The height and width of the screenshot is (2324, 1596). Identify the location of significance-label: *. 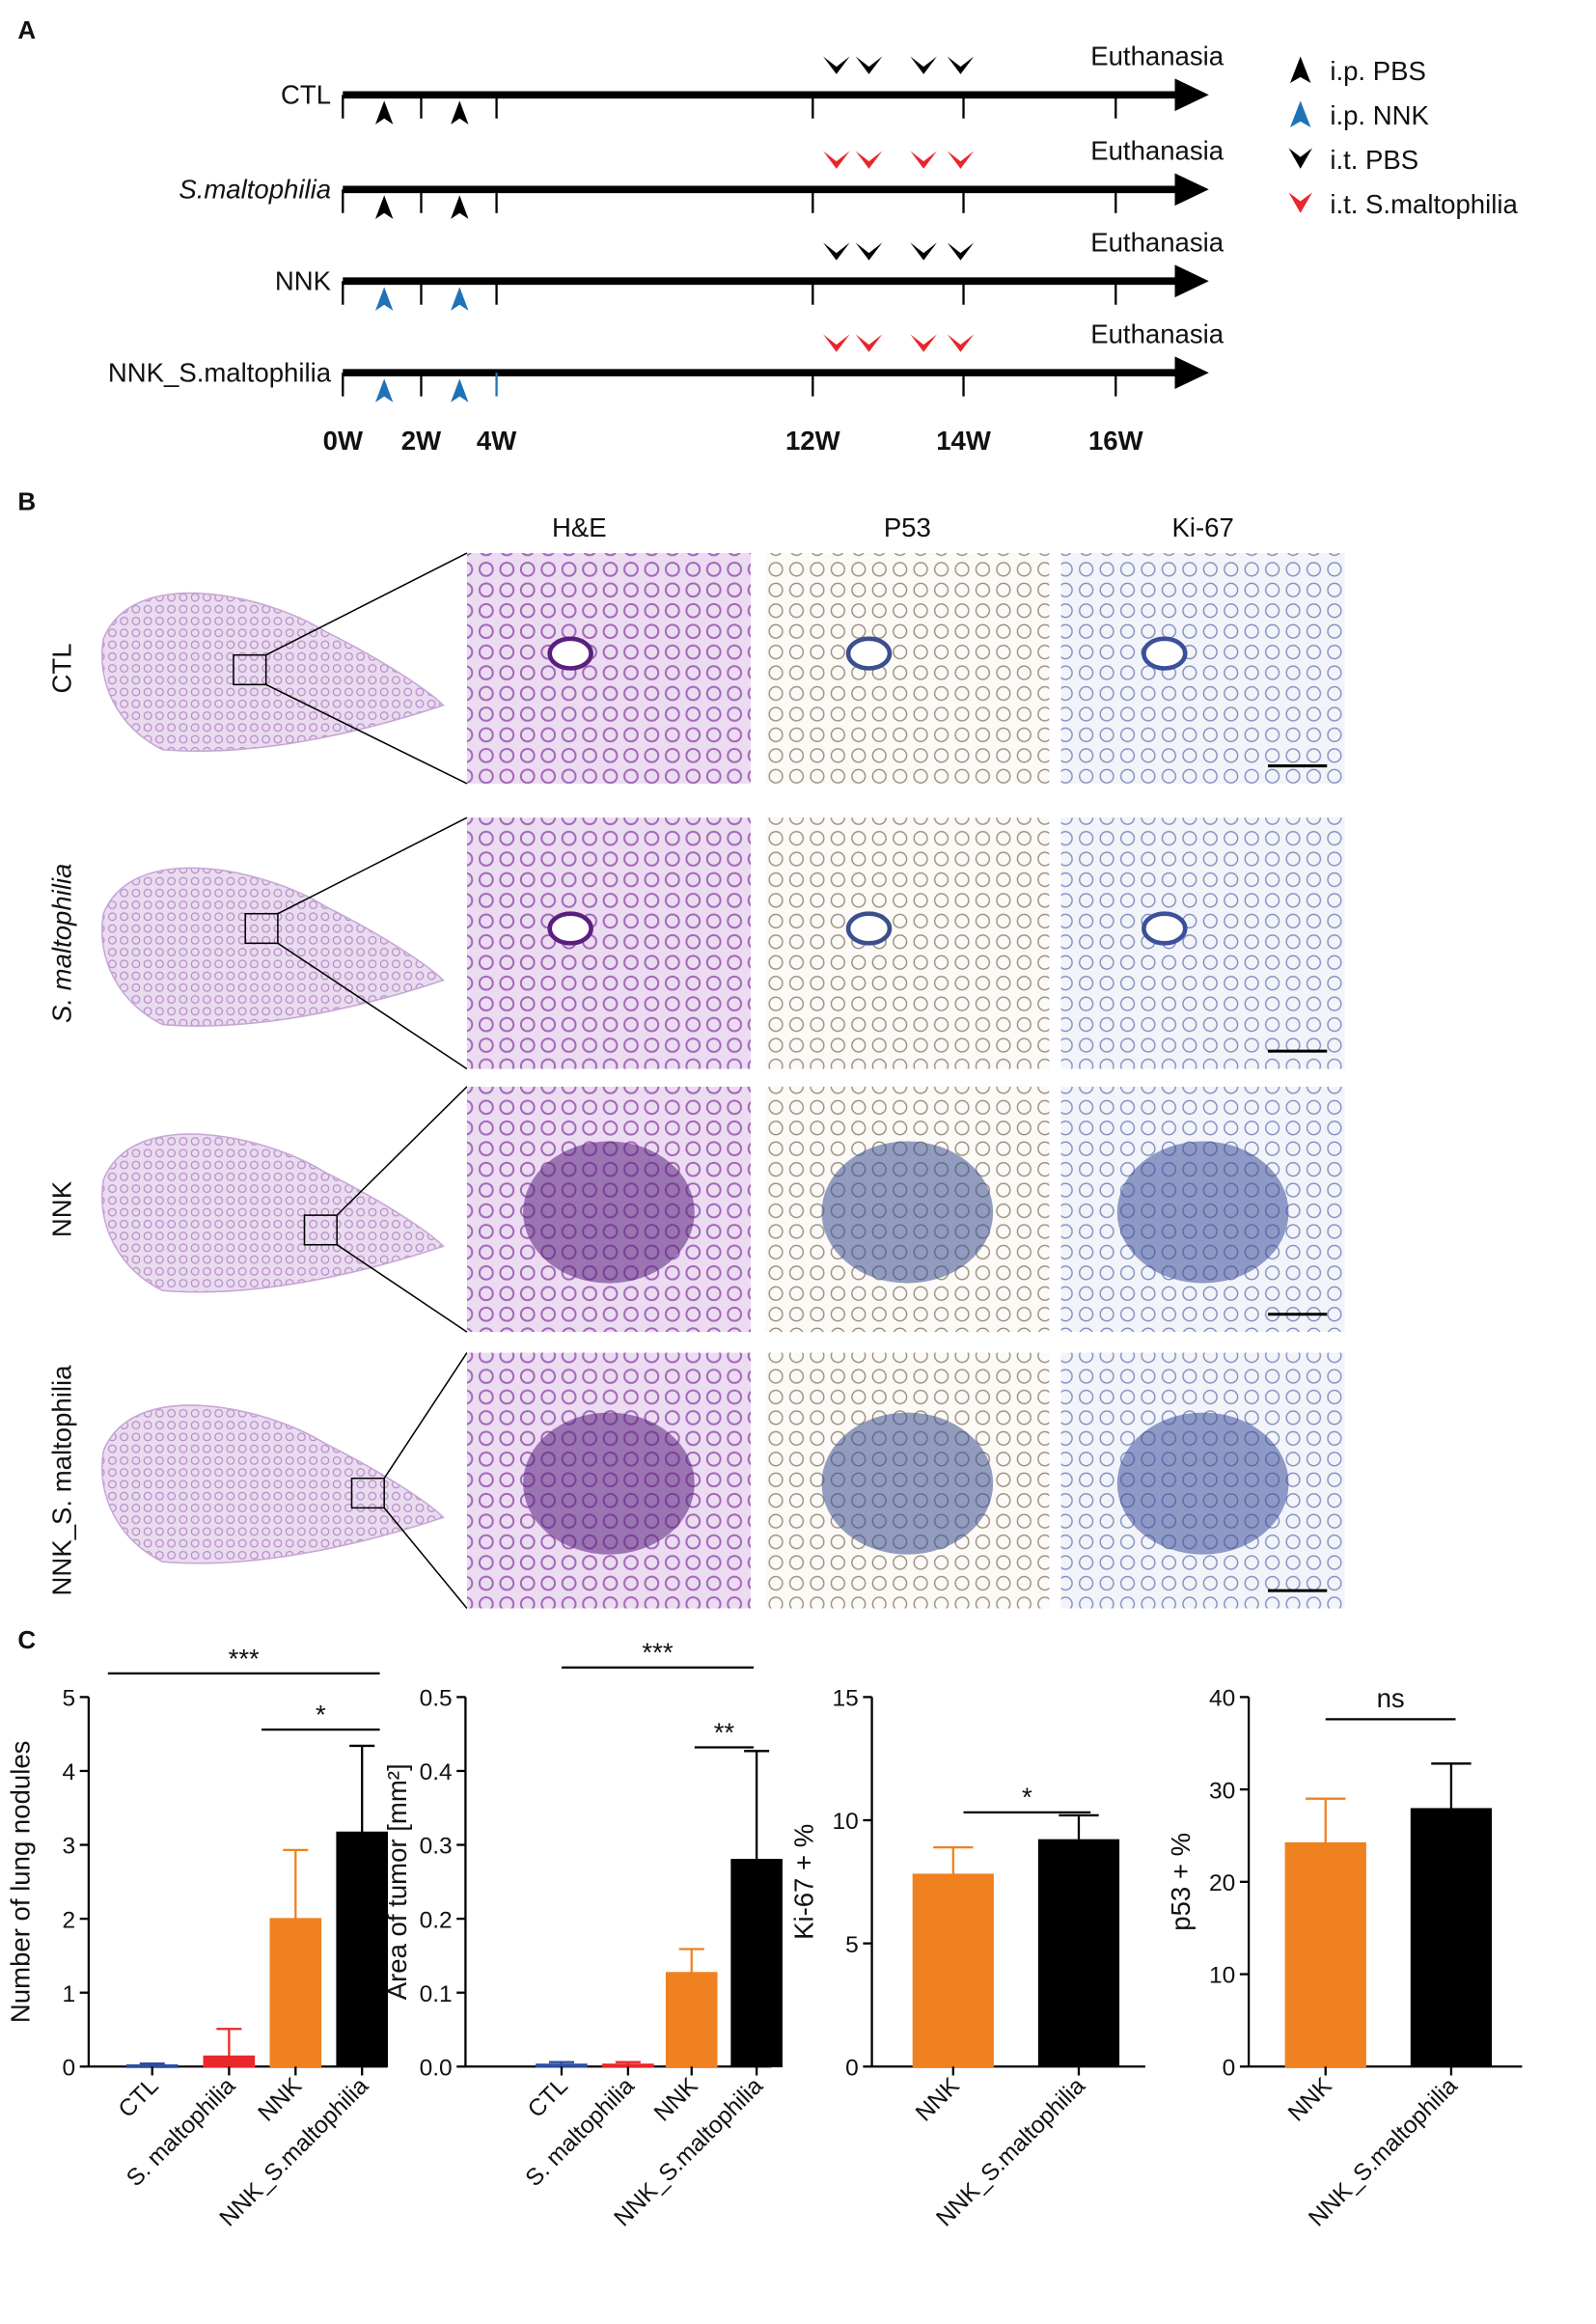
(1027, 1797).